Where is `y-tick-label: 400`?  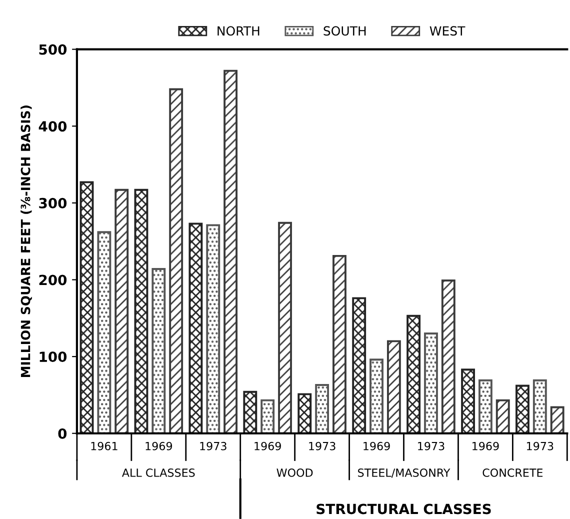 y-tick-label: 400 is located at coordinates (52, 126).